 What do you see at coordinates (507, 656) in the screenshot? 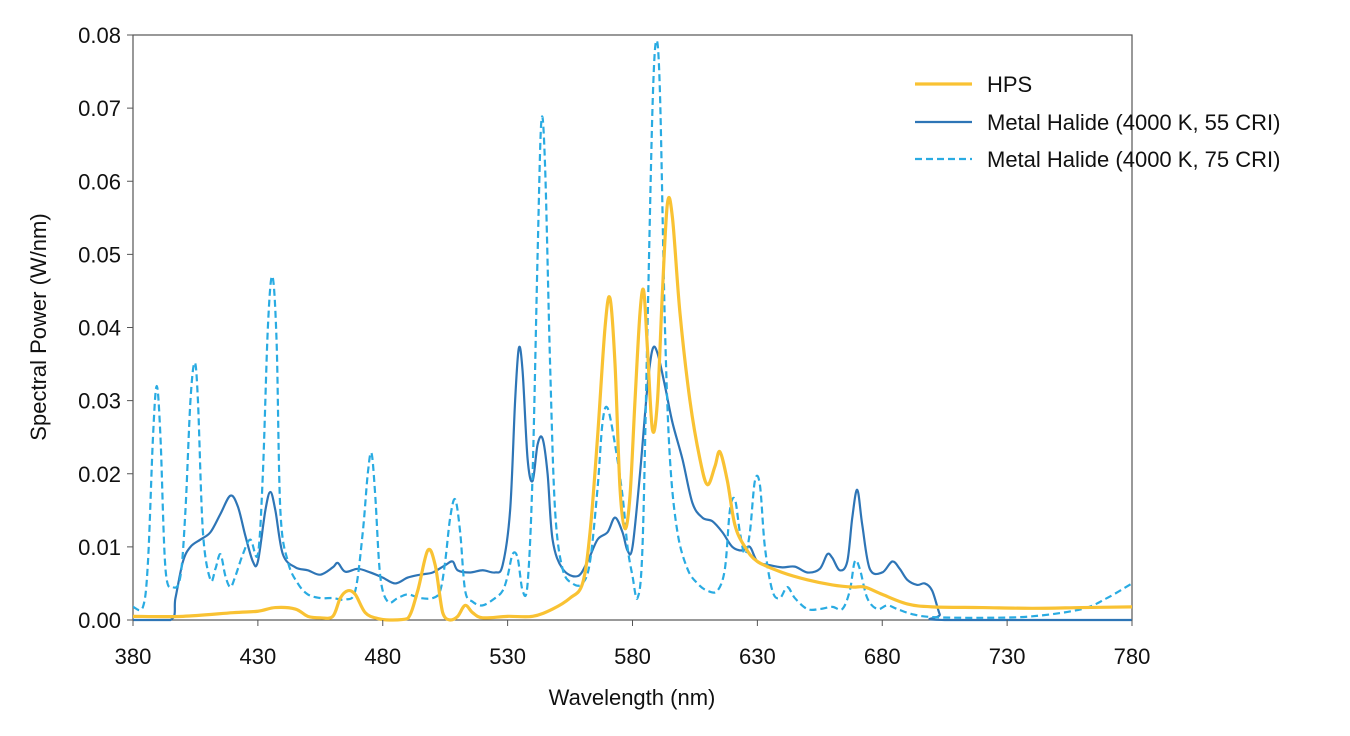
I see `x-tick-label: 530` at bounding box center [507, 656].